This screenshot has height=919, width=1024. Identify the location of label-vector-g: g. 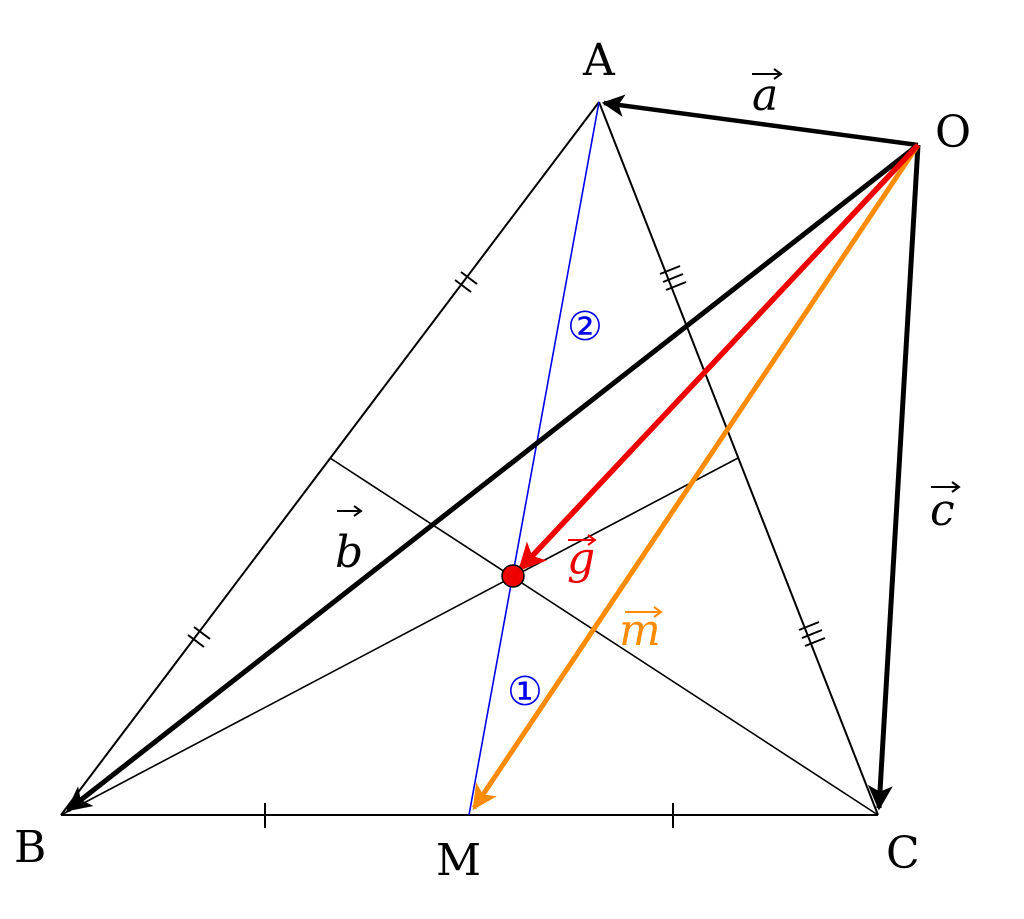
(582, 558).